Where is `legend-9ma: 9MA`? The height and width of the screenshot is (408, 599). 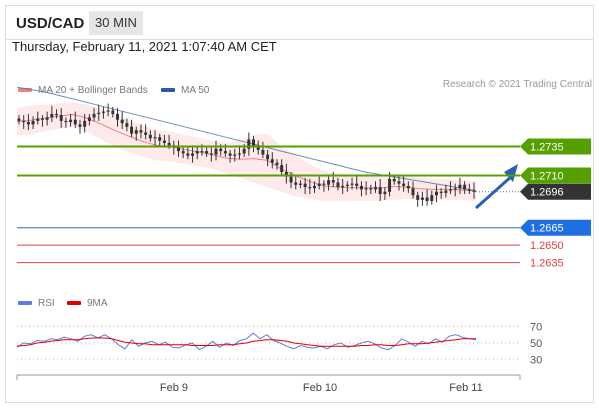
legend-9ma: 9MA is located at coordinates (87, 303).